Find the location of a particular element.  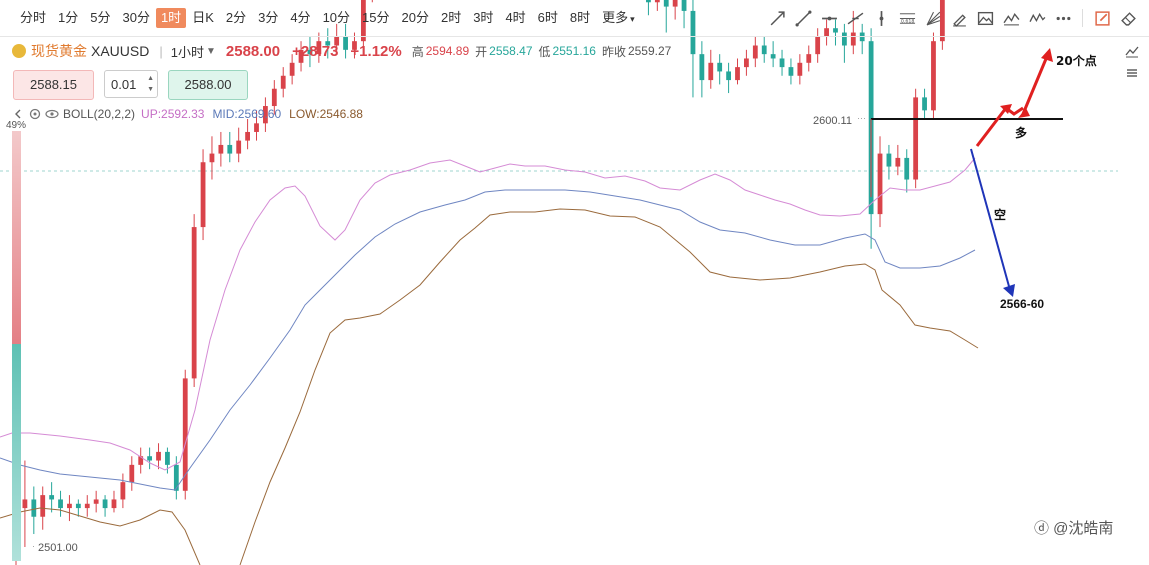

timeframe-9: 10分 is located at coordinates (336, 17).